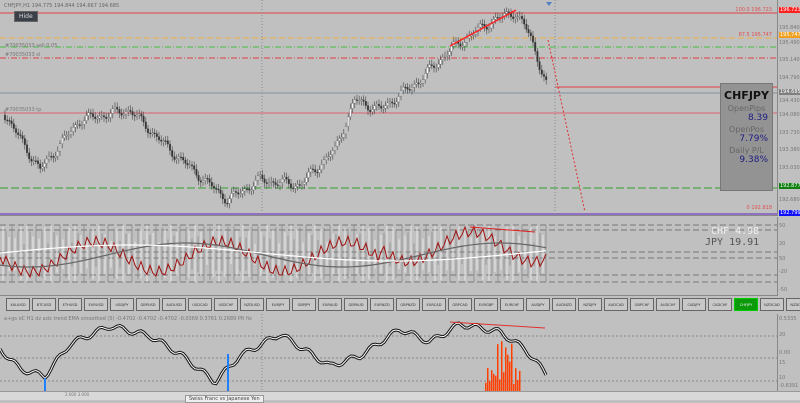  What do you see at coordinates (789, 78) in the screenshot?
I see `price-axis-label: 194.790` at bounding box center [789, 78].